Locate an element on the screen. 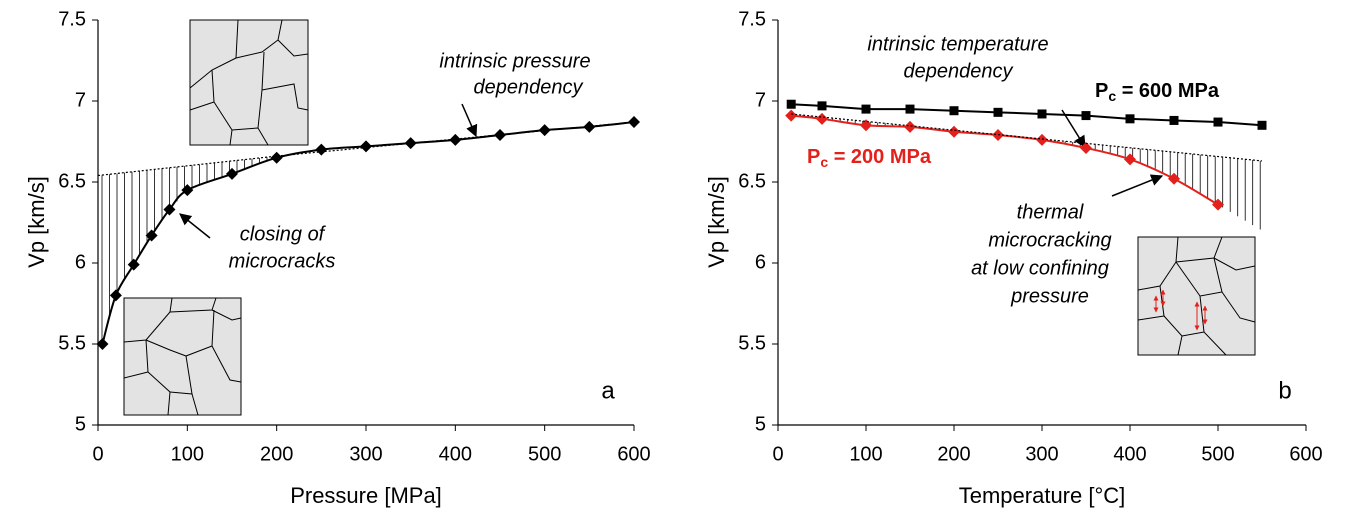  label-part: = 600 MPa is located at coordinates (1168, 91).